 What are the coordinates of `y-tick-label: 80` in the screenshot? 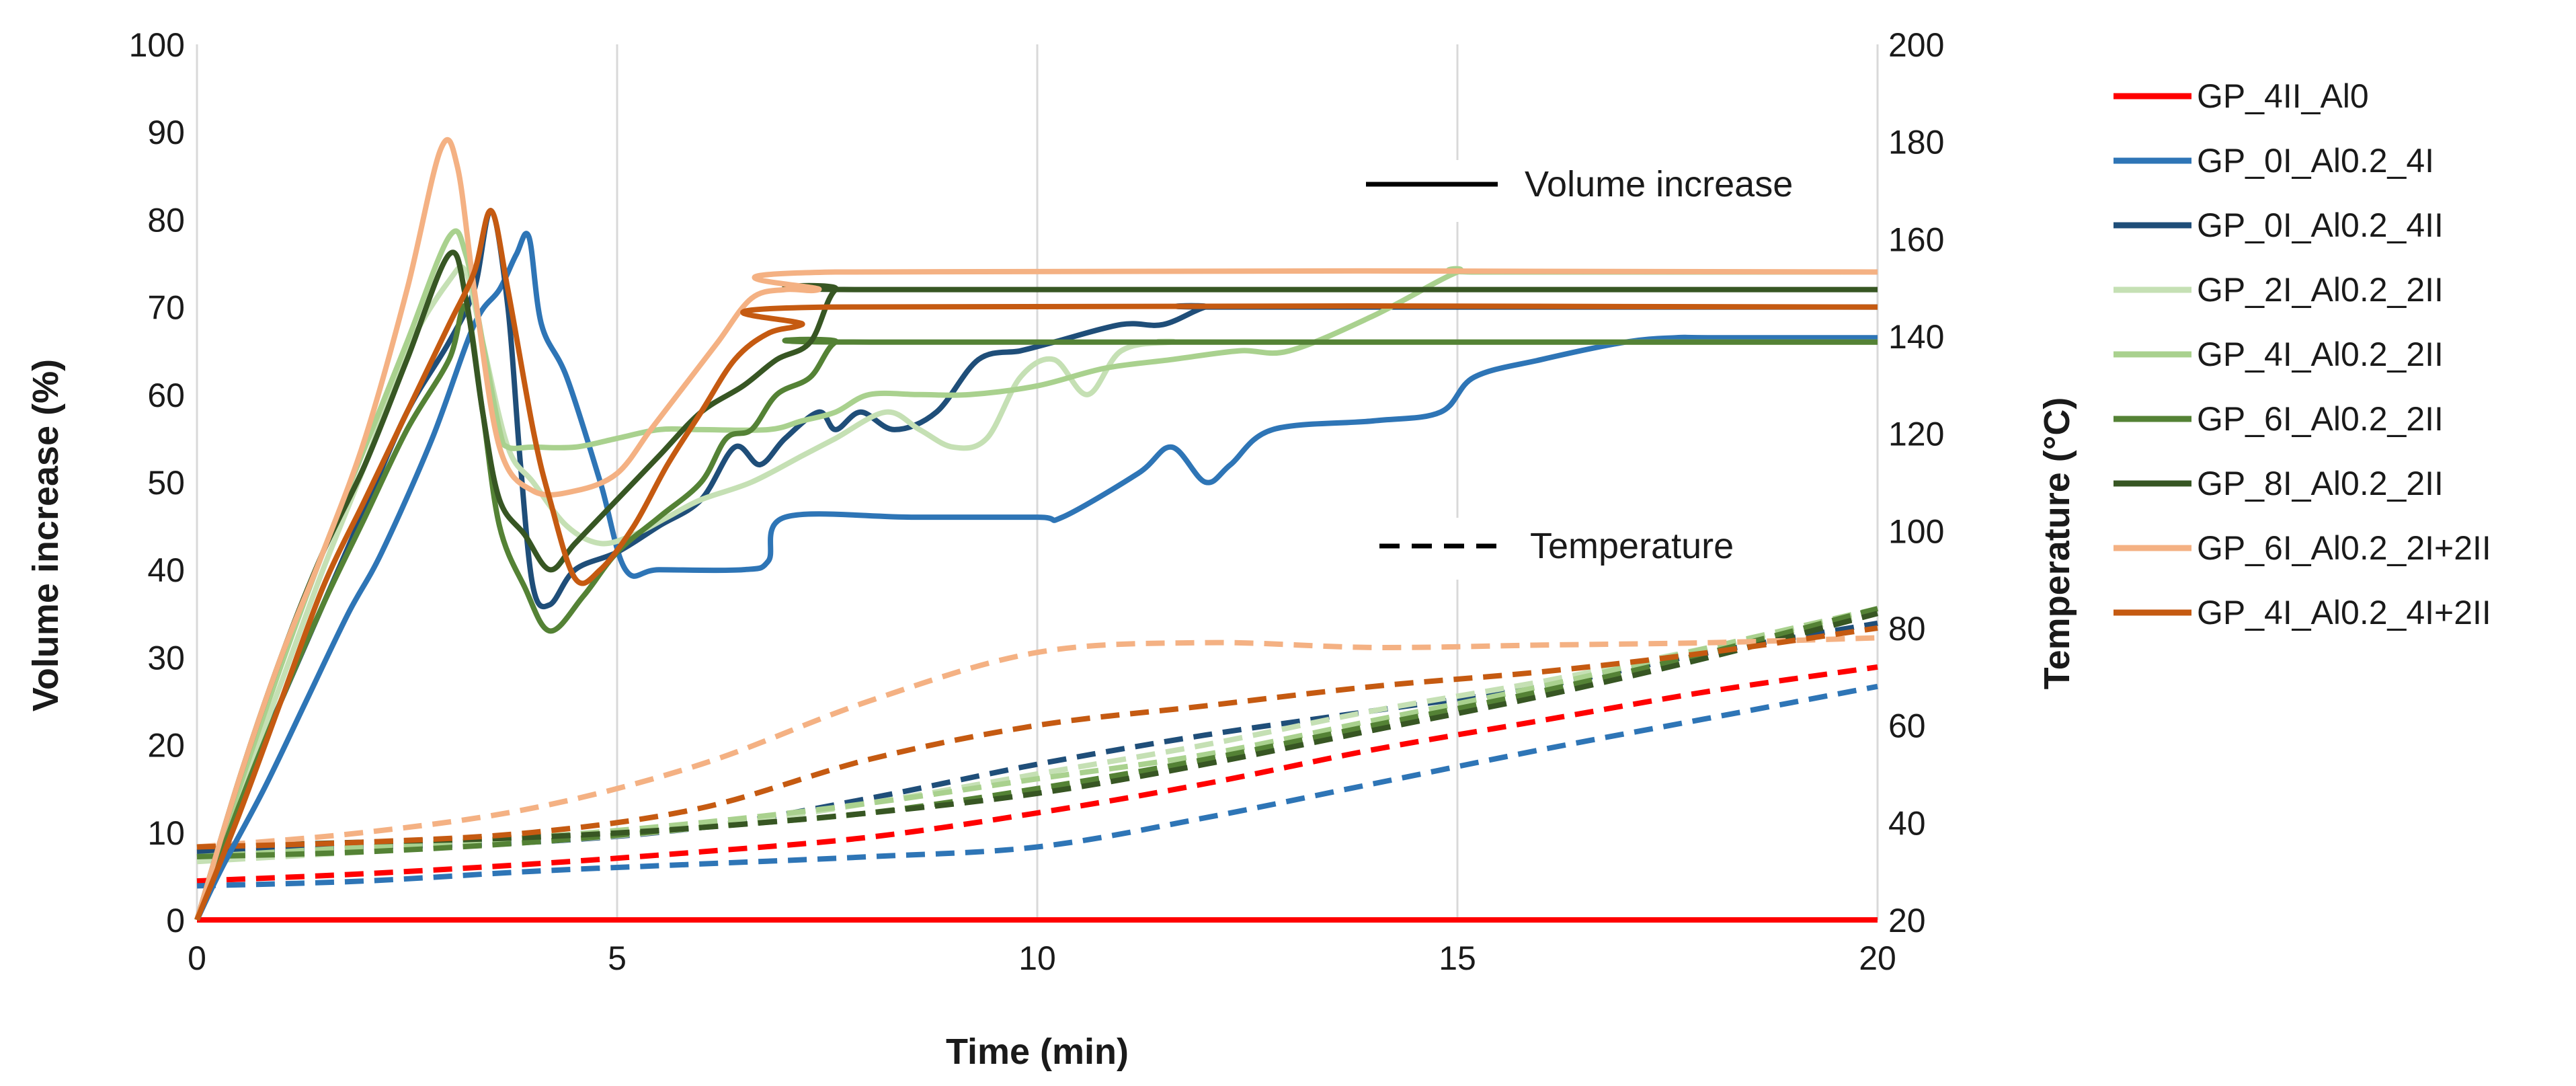 It's located at (166, 220).